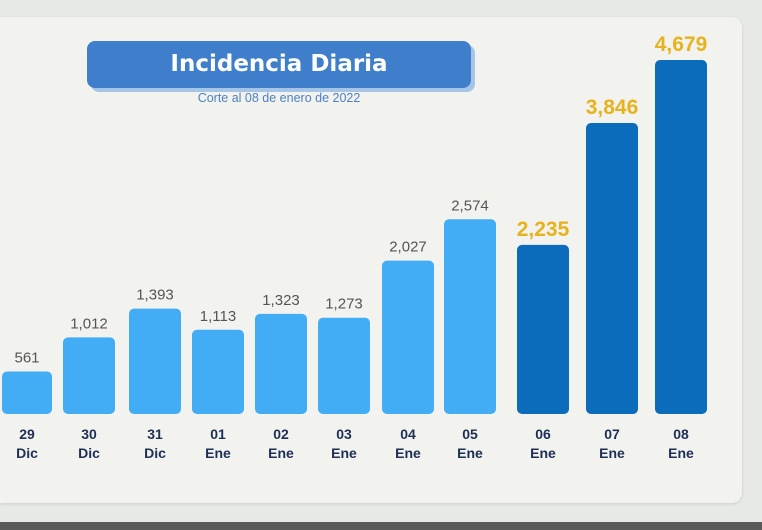 The image size is (762, 530). I want to click on value-label: 1,012, so click(89, 323).